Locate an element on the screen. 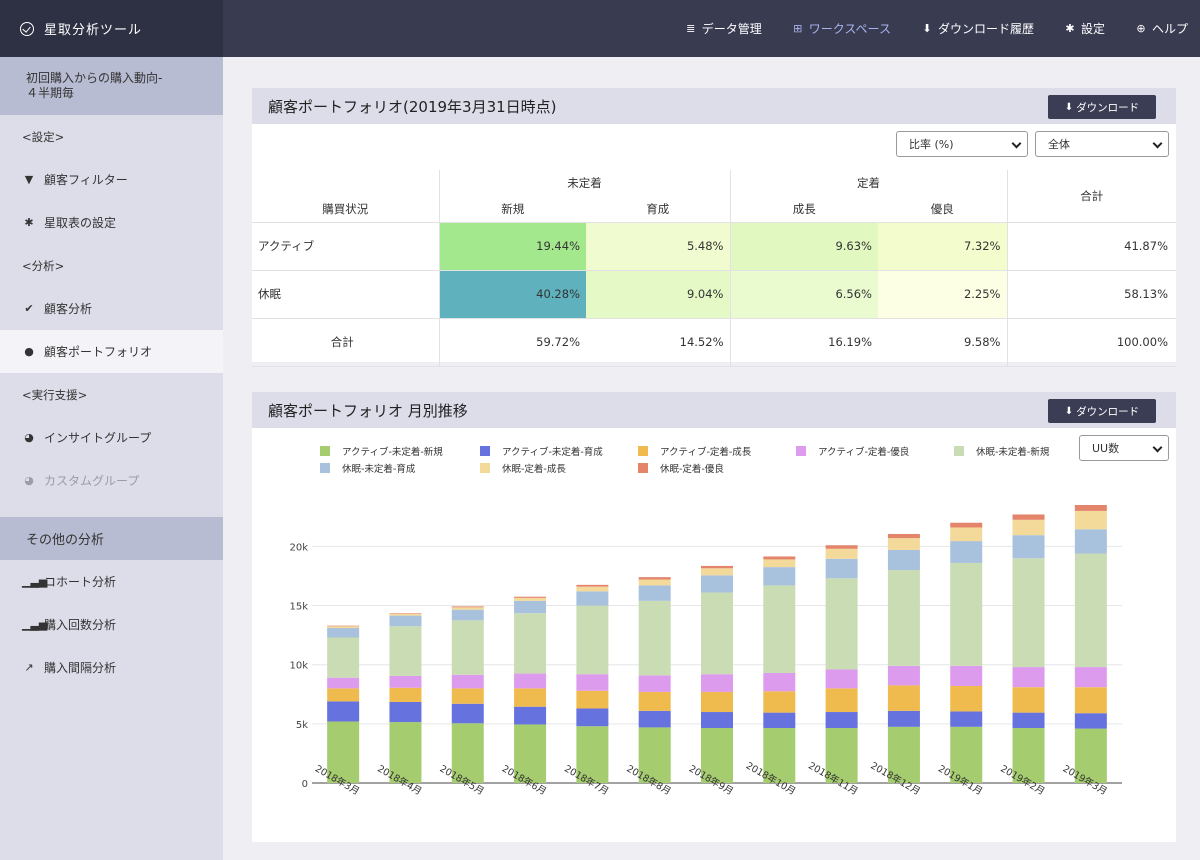 Image resolution: width=1200 pixels, height=860 pixels. sidebar-item-customer-analysis: ✔ 顧客分析 is located at coordinates (111, 308).